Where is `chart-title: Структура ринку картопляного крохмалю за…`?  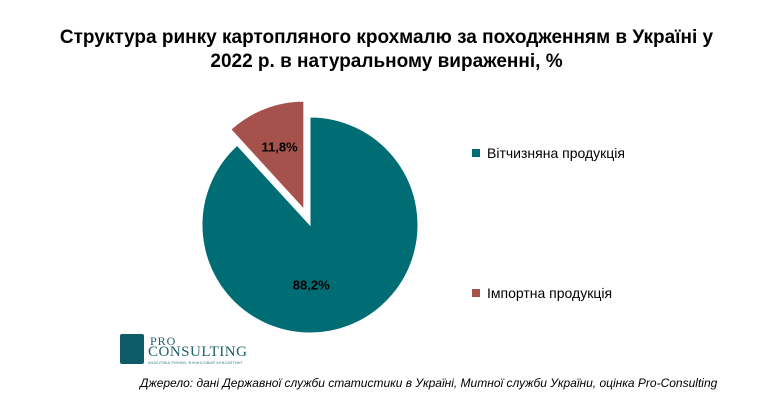
chart-title: Структура ринку картопляного крохмалю за… is located at coordinates (386, 49).